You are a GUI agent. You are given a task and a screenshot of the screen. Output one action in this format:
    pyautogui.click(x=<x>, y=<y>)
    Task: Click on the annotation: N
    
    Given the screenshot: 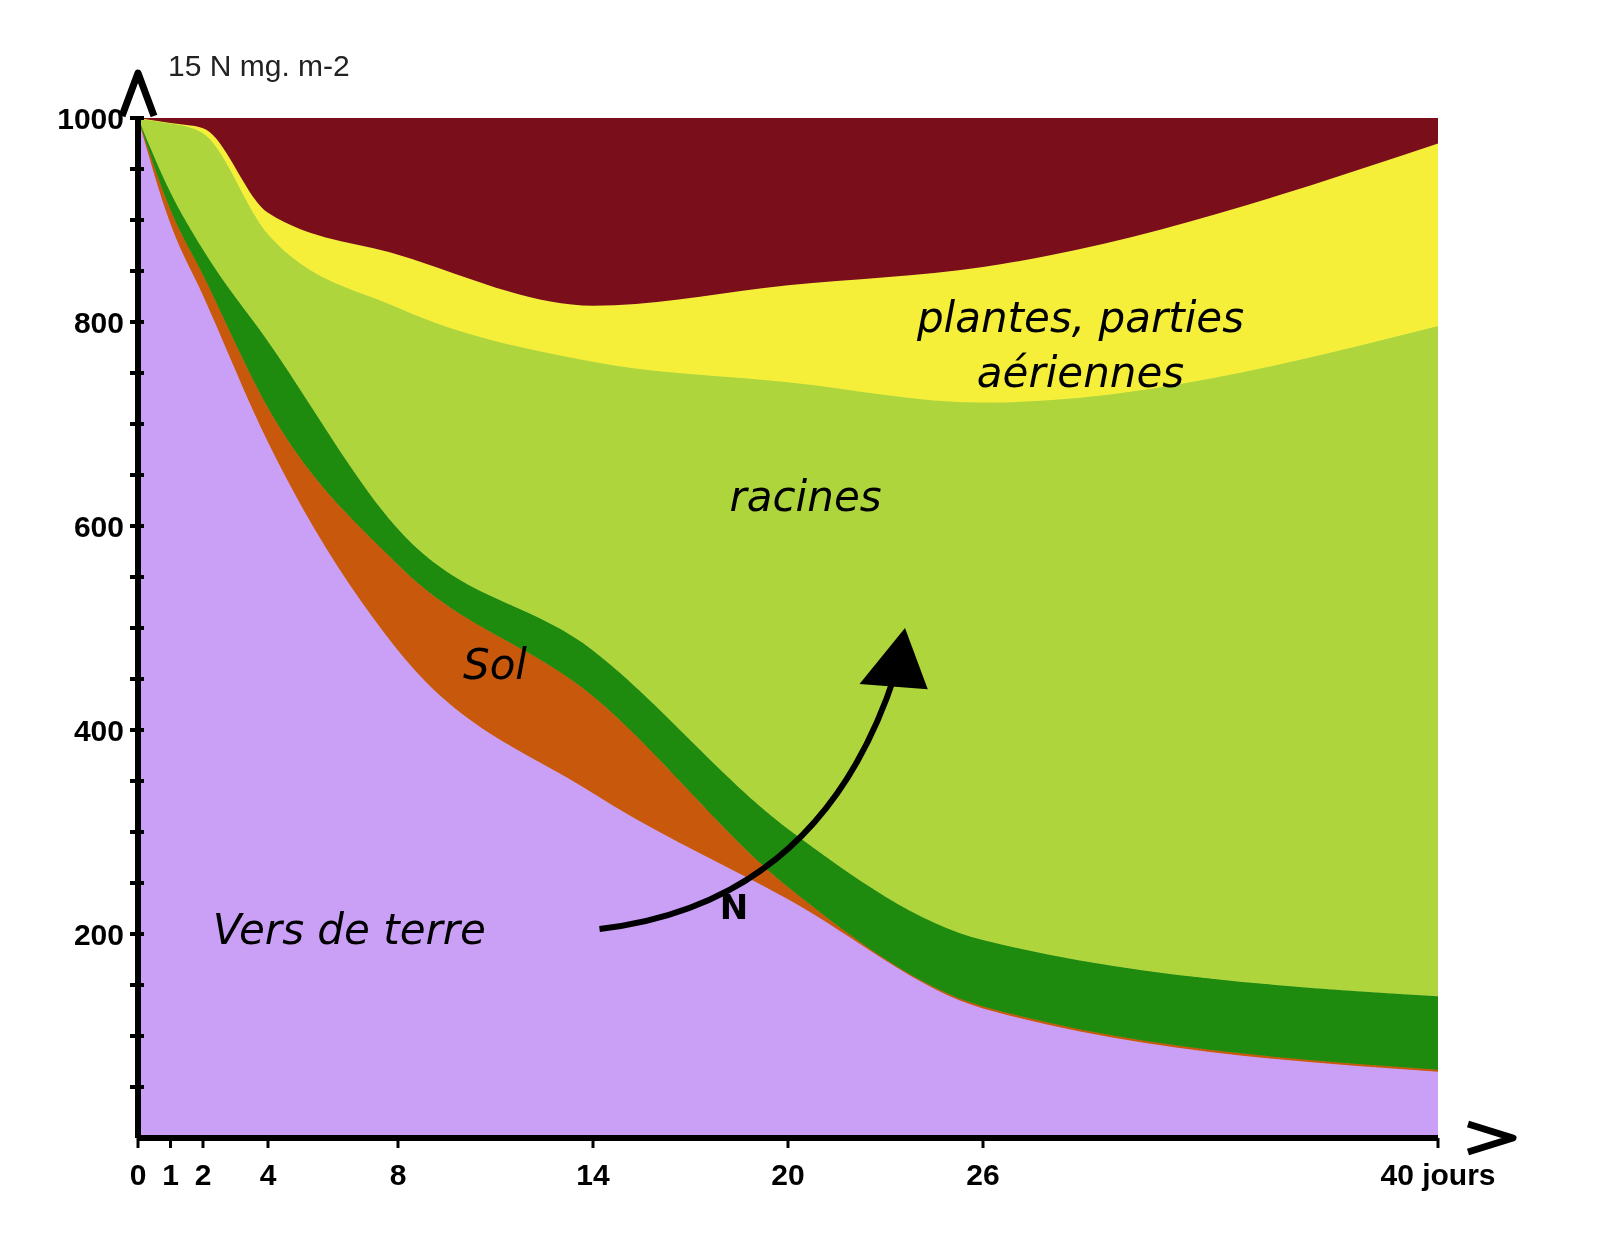 What is the action you would take?
    pyautogui.click(x=734, y=906)
    